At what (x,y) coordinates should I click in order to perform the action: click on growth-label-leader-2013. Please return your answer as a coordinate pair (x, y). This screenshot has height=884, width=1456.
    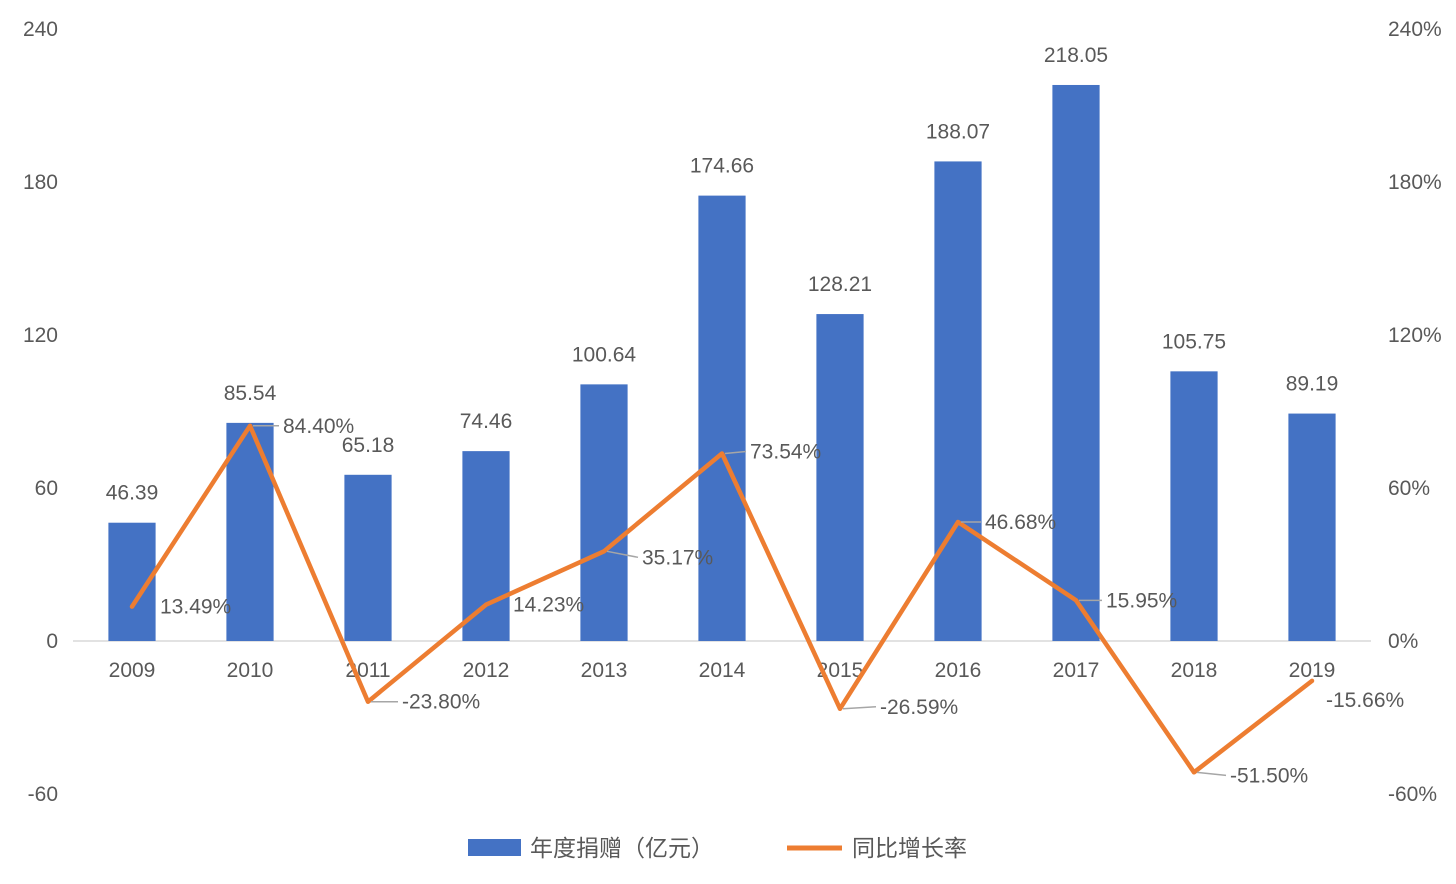
    Looking at the image, I should click on (622, 554).